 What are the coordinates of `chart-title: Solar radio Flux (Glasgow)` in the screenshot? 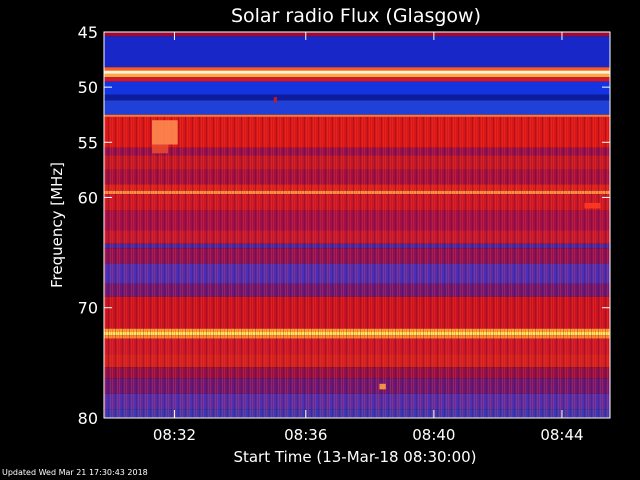 It's located at (356, 16).